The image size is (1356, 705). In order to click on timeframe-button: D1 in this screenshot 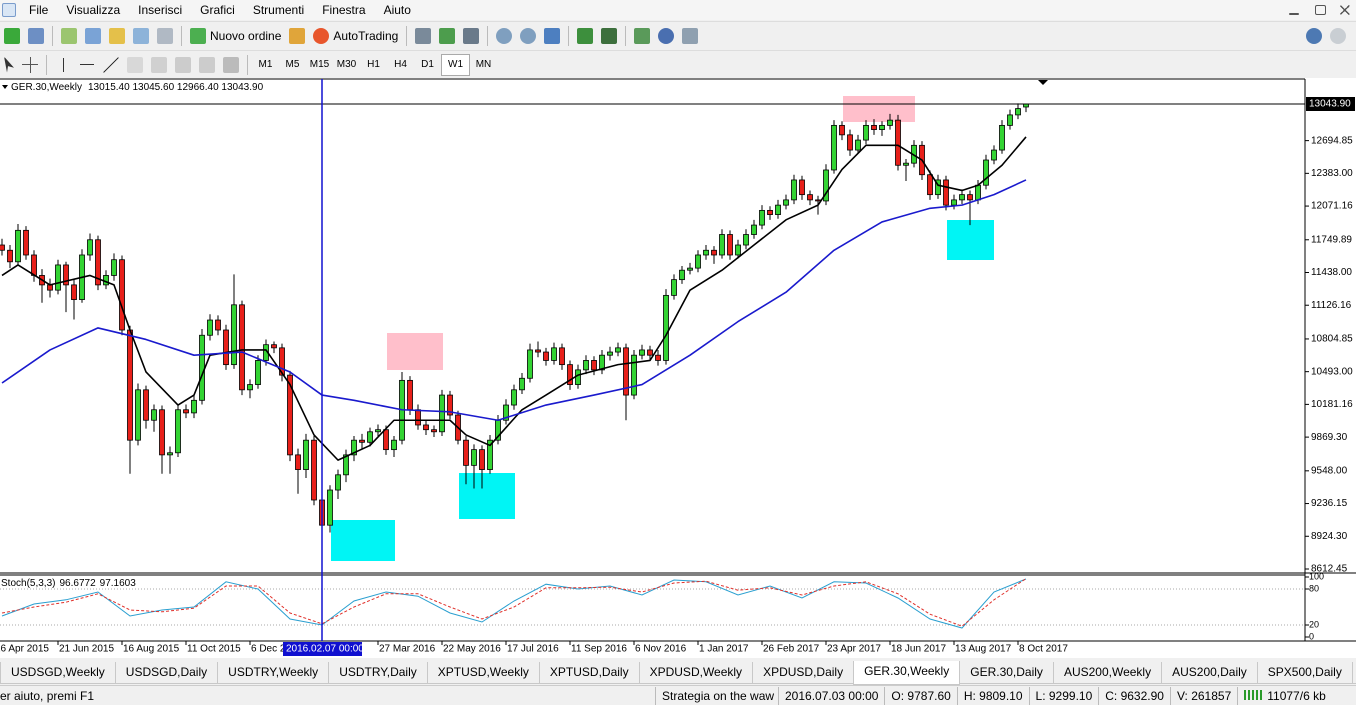, I will do `click(427, 64)`.